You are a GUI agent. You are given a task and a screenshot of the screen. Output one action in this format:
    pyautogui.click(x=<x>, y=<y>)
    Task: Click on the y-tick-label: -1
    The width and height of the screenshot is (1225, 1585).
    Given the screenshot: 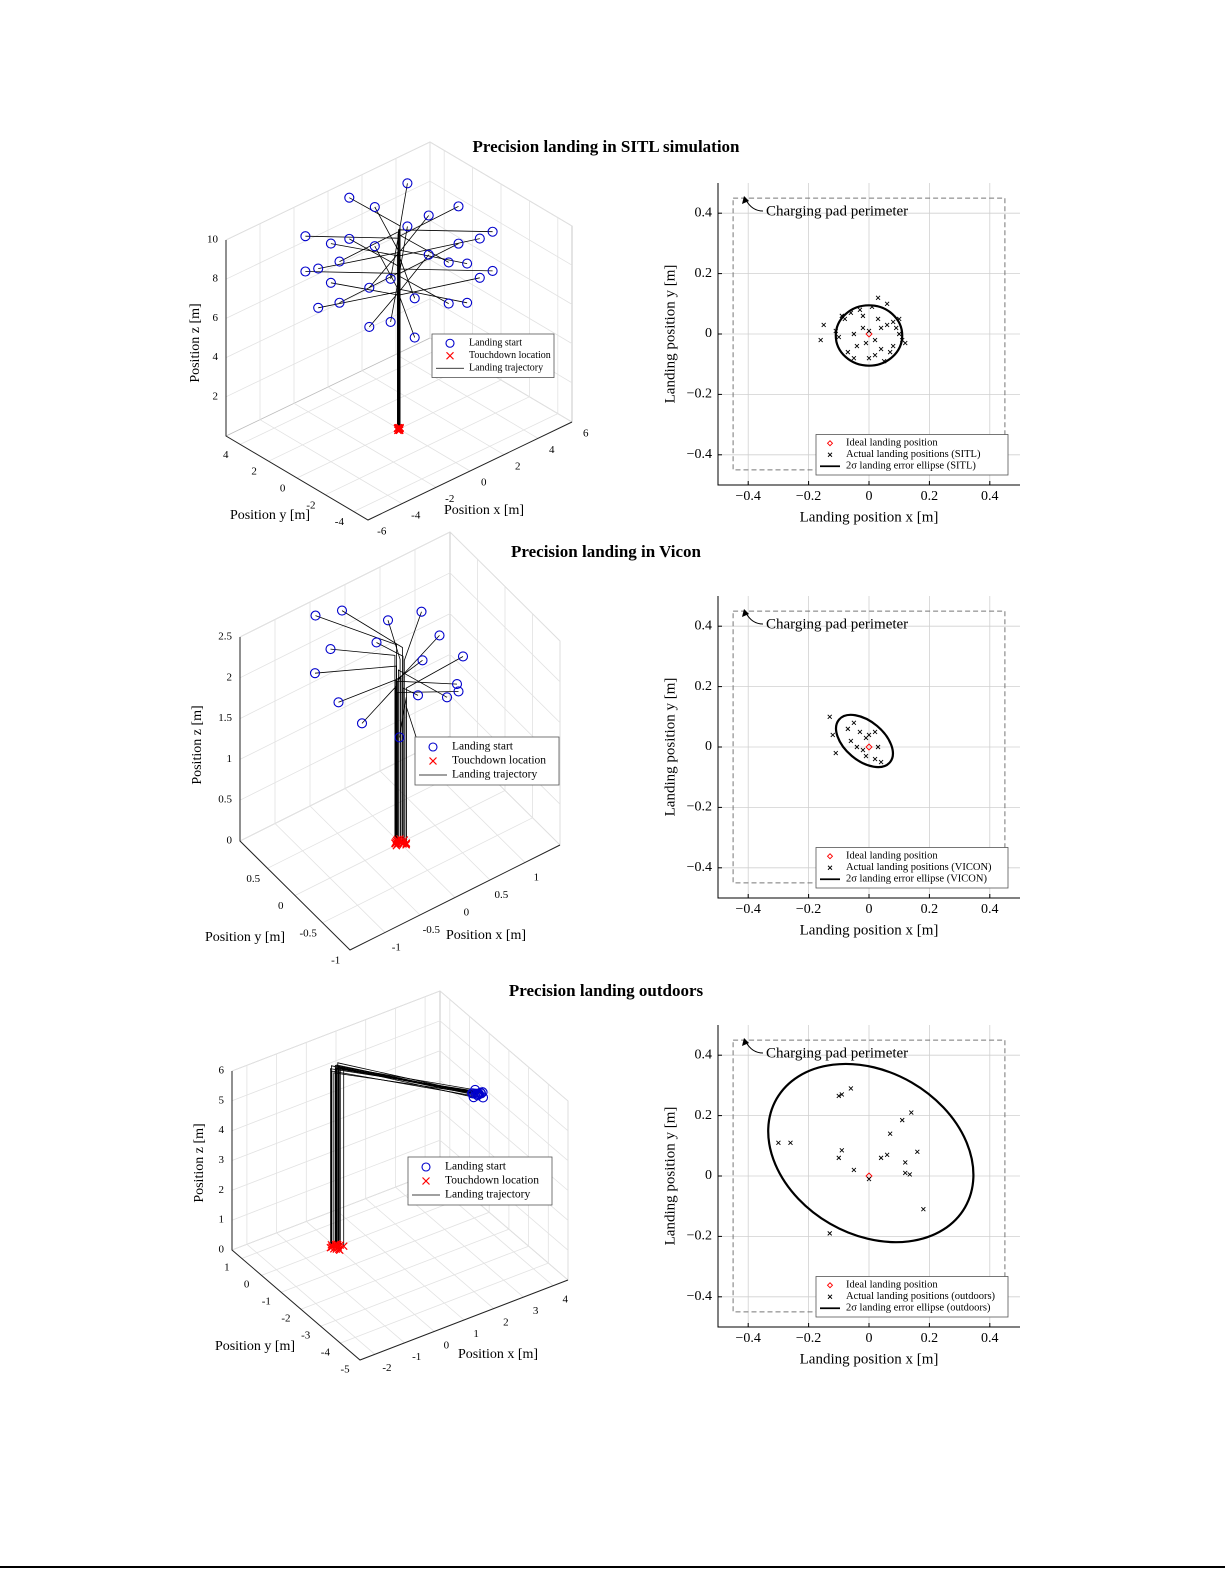 What is the action you would take?
    pyautogui.click(x=266, y=1302)
    